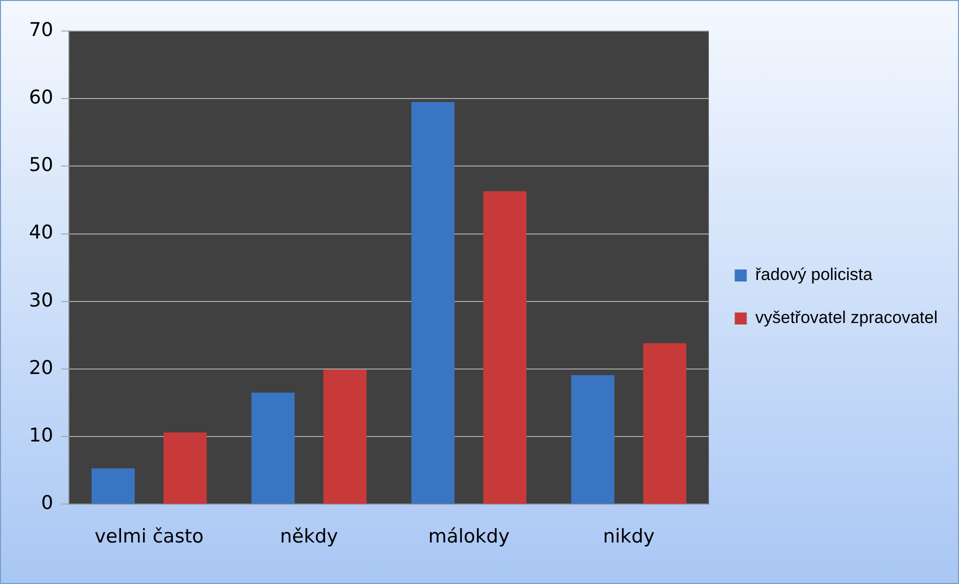 The height and width of the screenshot is (584, 959). What do you see at coordinates (309, 537) in the screenshot?
I see `x-tick-label: někdy` at bounding box center [309, 537].